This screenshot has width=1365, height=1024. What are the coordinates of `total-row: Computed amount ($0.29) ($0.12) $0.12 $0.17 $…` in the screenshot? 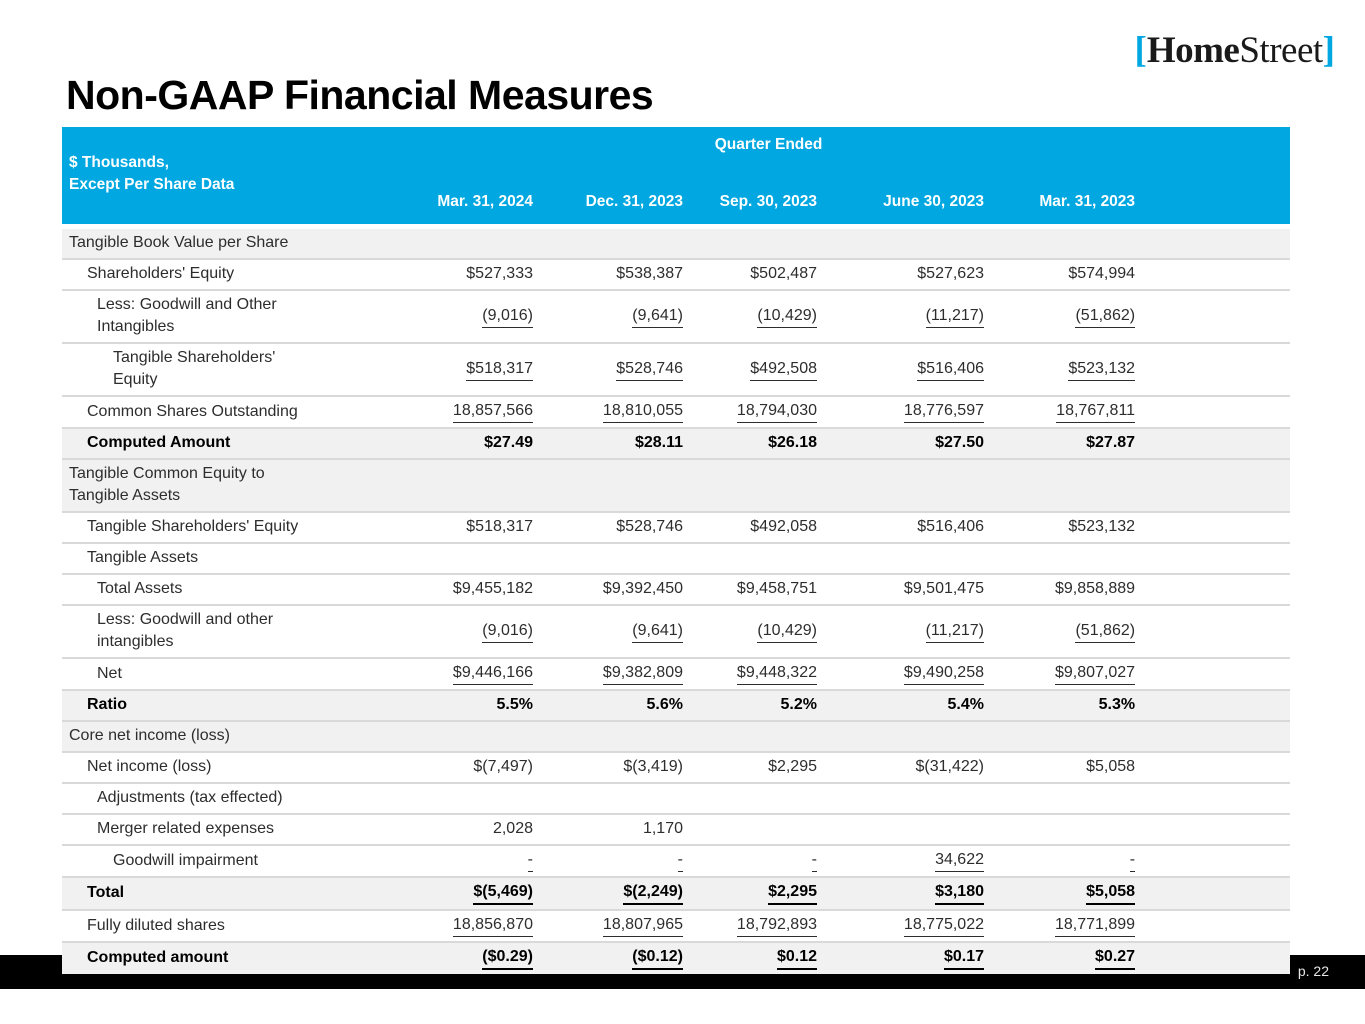 It's located at (676, 958).